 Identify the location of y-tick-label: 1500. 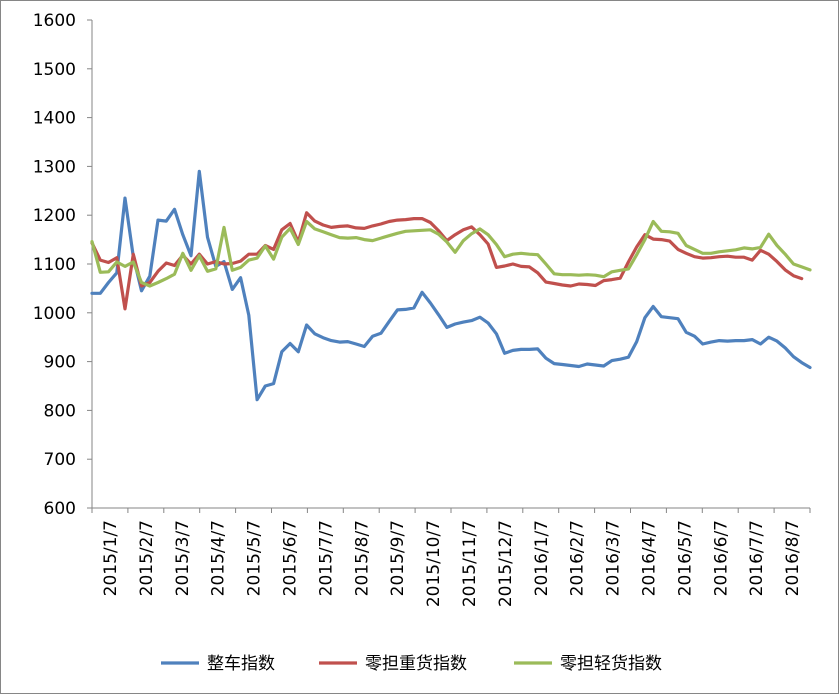
(54, 70).